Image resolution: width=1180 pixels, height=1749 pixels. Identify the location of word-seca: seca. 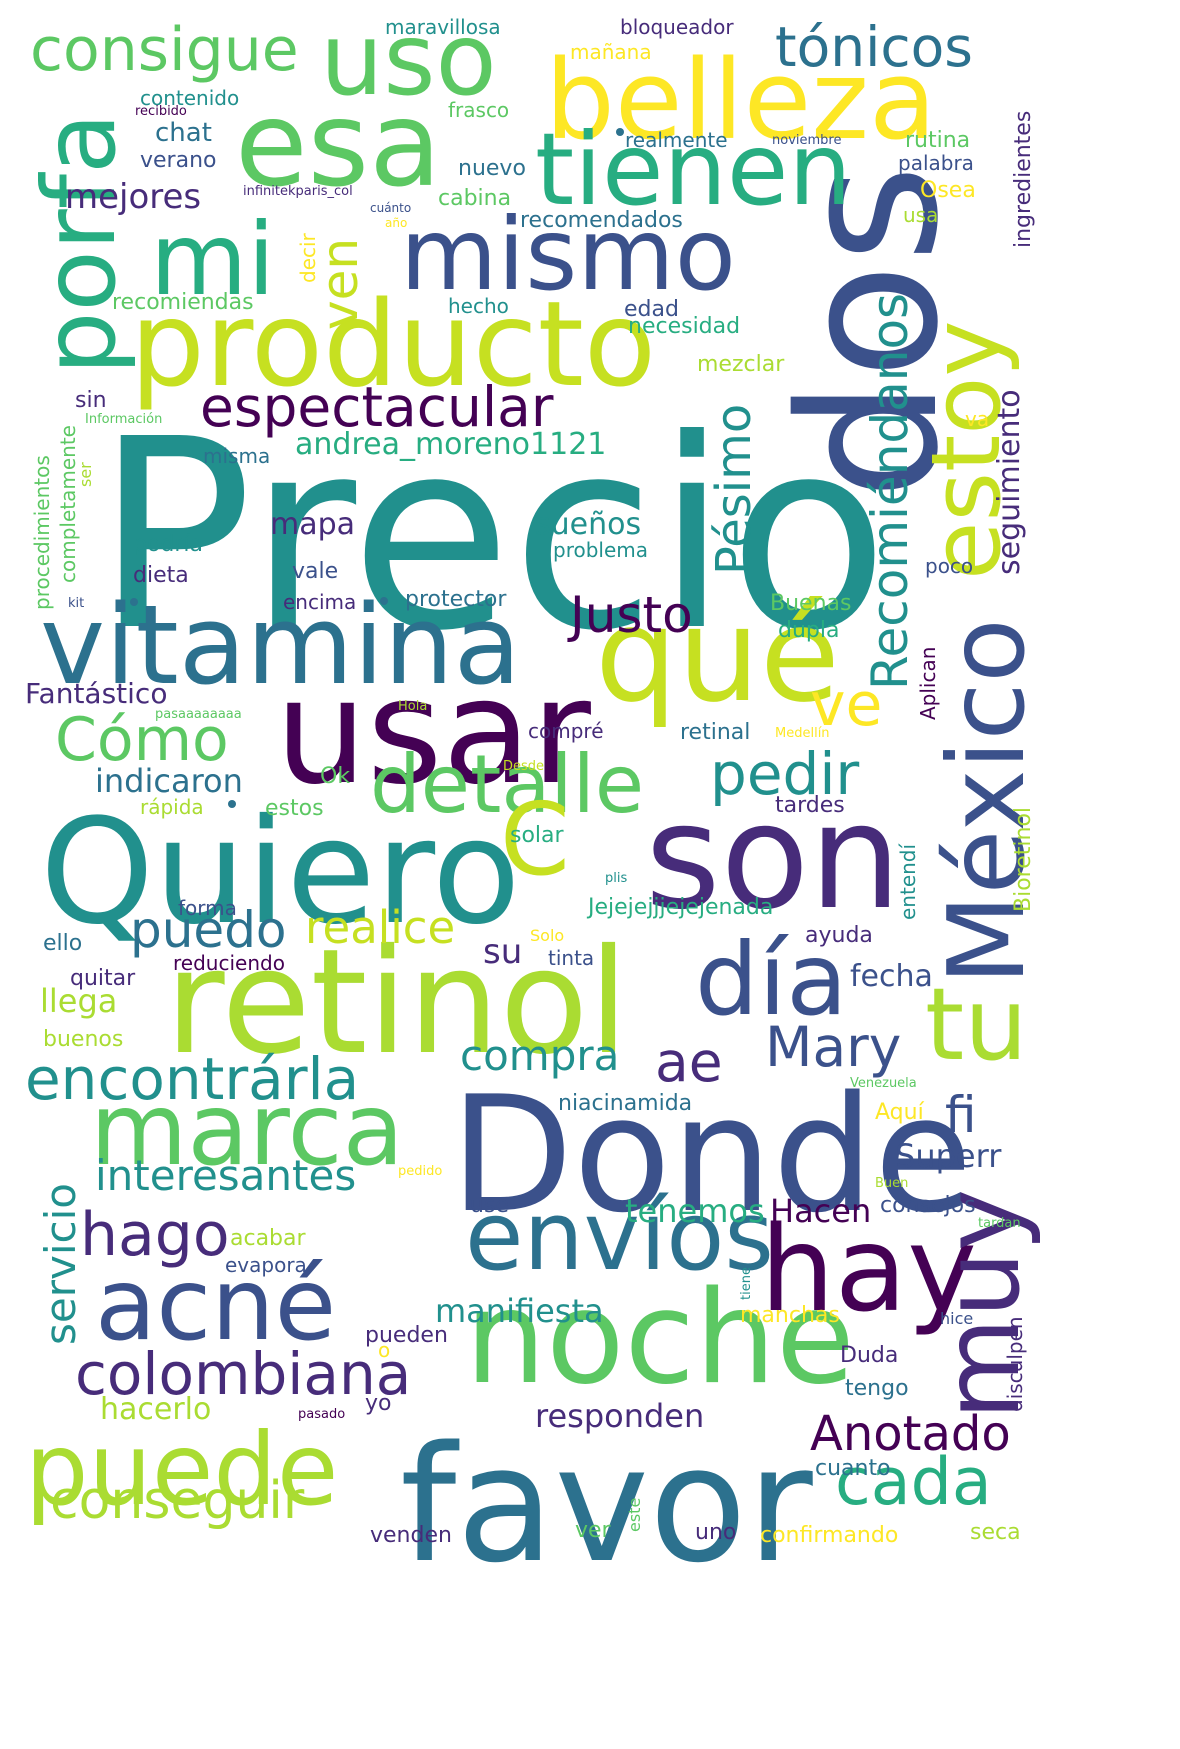
(995, 1532).